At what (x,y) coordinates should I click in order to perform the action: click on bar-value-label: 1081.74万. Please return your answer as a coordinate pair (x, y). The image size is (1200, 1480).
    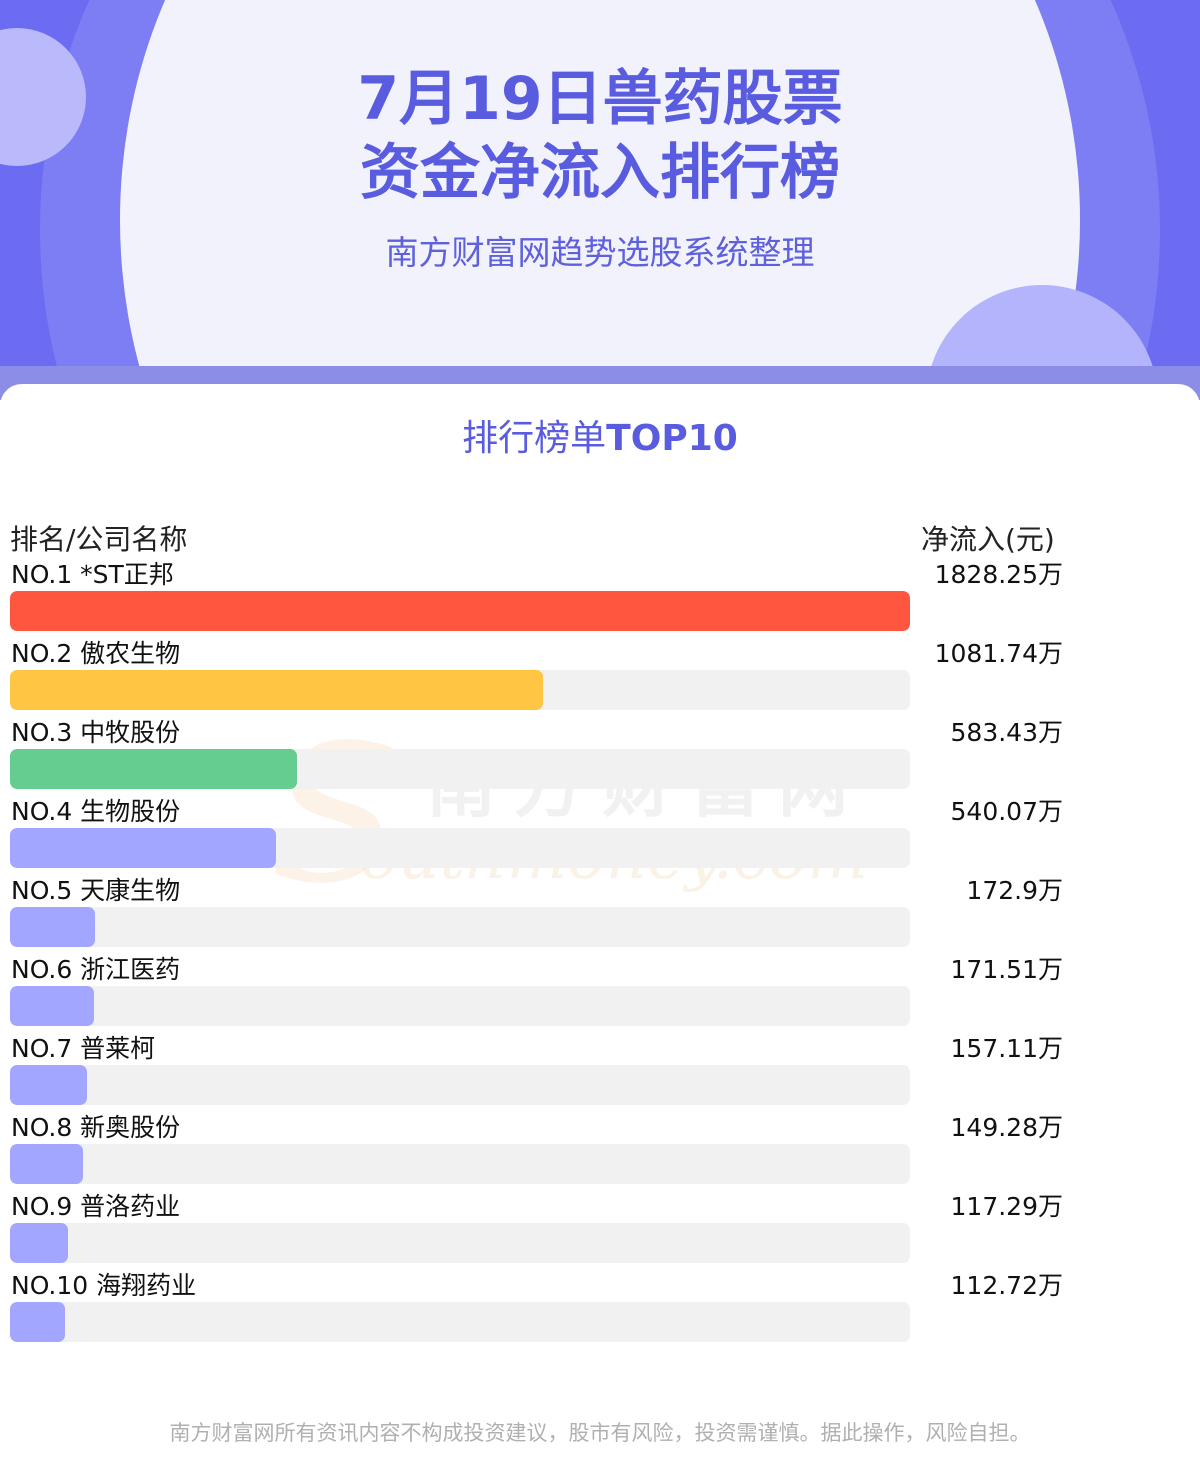
    Looking at the image, I should click on (998, 653).